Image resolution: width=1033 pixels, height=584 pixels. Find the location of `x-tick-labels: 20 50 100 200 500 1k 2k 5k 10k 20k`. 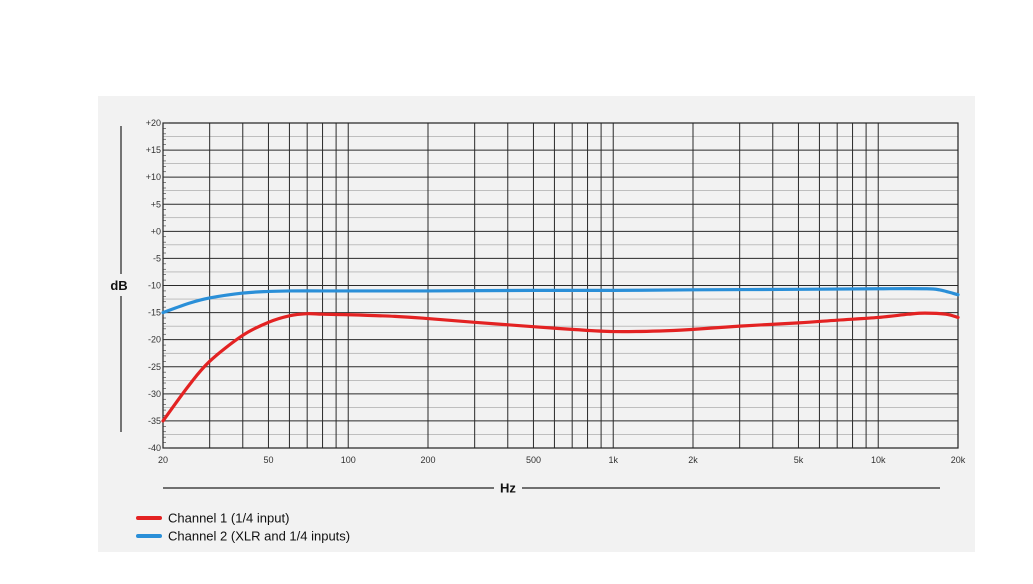

x-tick-labels: 20 50 100 200 500 1k 2k 5k 10k 20k is located at coordinates (562, 460).